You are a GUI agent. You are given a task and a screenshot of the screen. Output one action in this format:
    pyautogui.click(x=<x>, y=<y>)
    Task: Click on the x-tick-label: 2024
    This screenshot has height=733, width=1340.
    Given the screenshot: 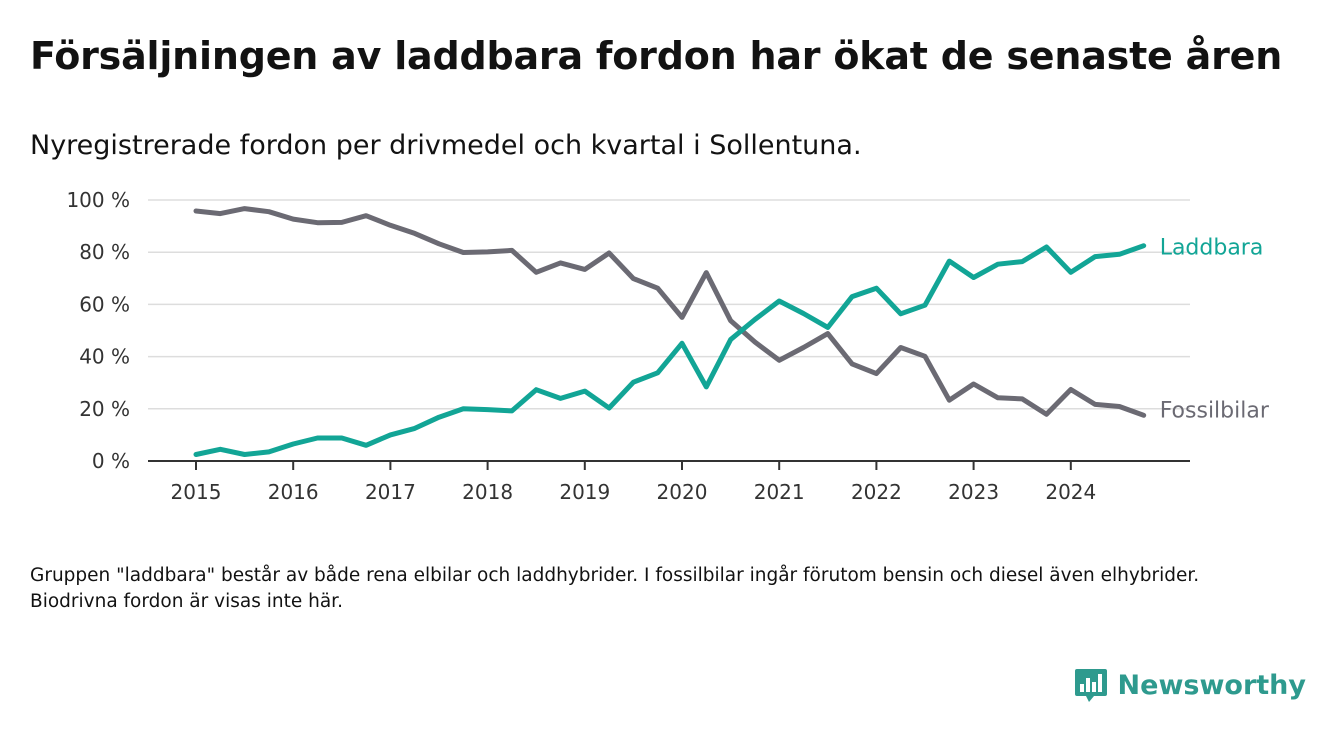 What is the action you would take?
    pyautogui.click(x=1070, y=492)
    